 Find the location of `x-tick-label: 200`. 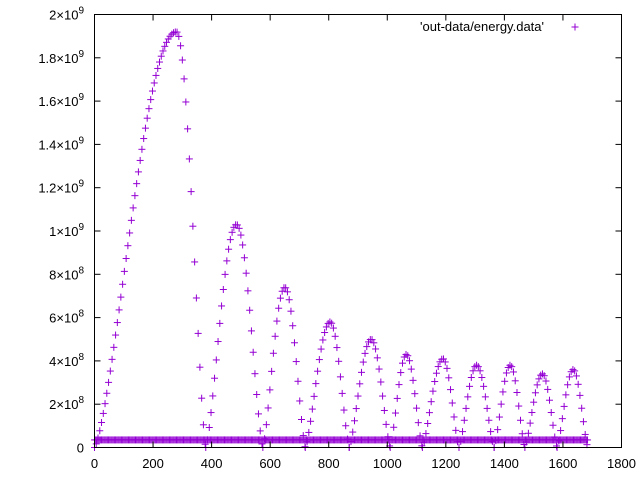

x-tick-label: 200 is located at coordinates (153, 463).